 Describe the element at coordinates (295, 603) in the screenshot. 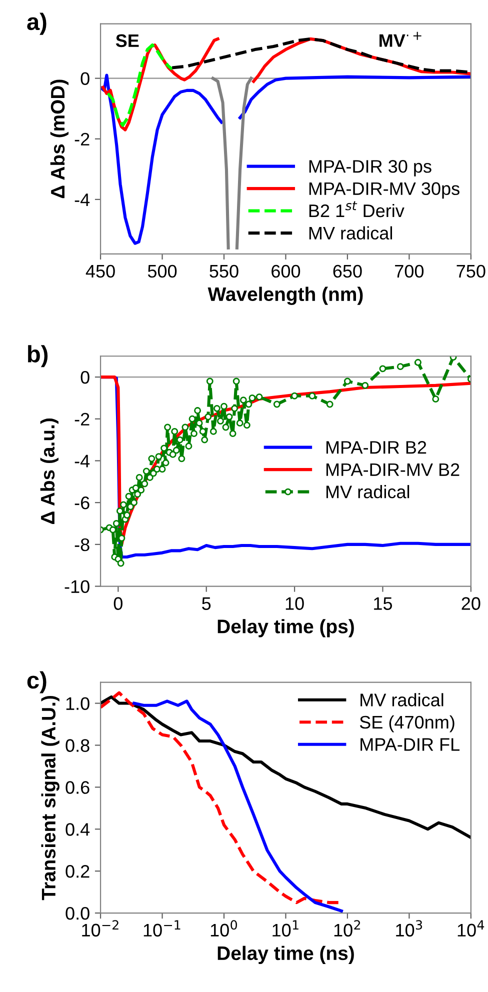

I see `x-tick-label: 10` at that location.